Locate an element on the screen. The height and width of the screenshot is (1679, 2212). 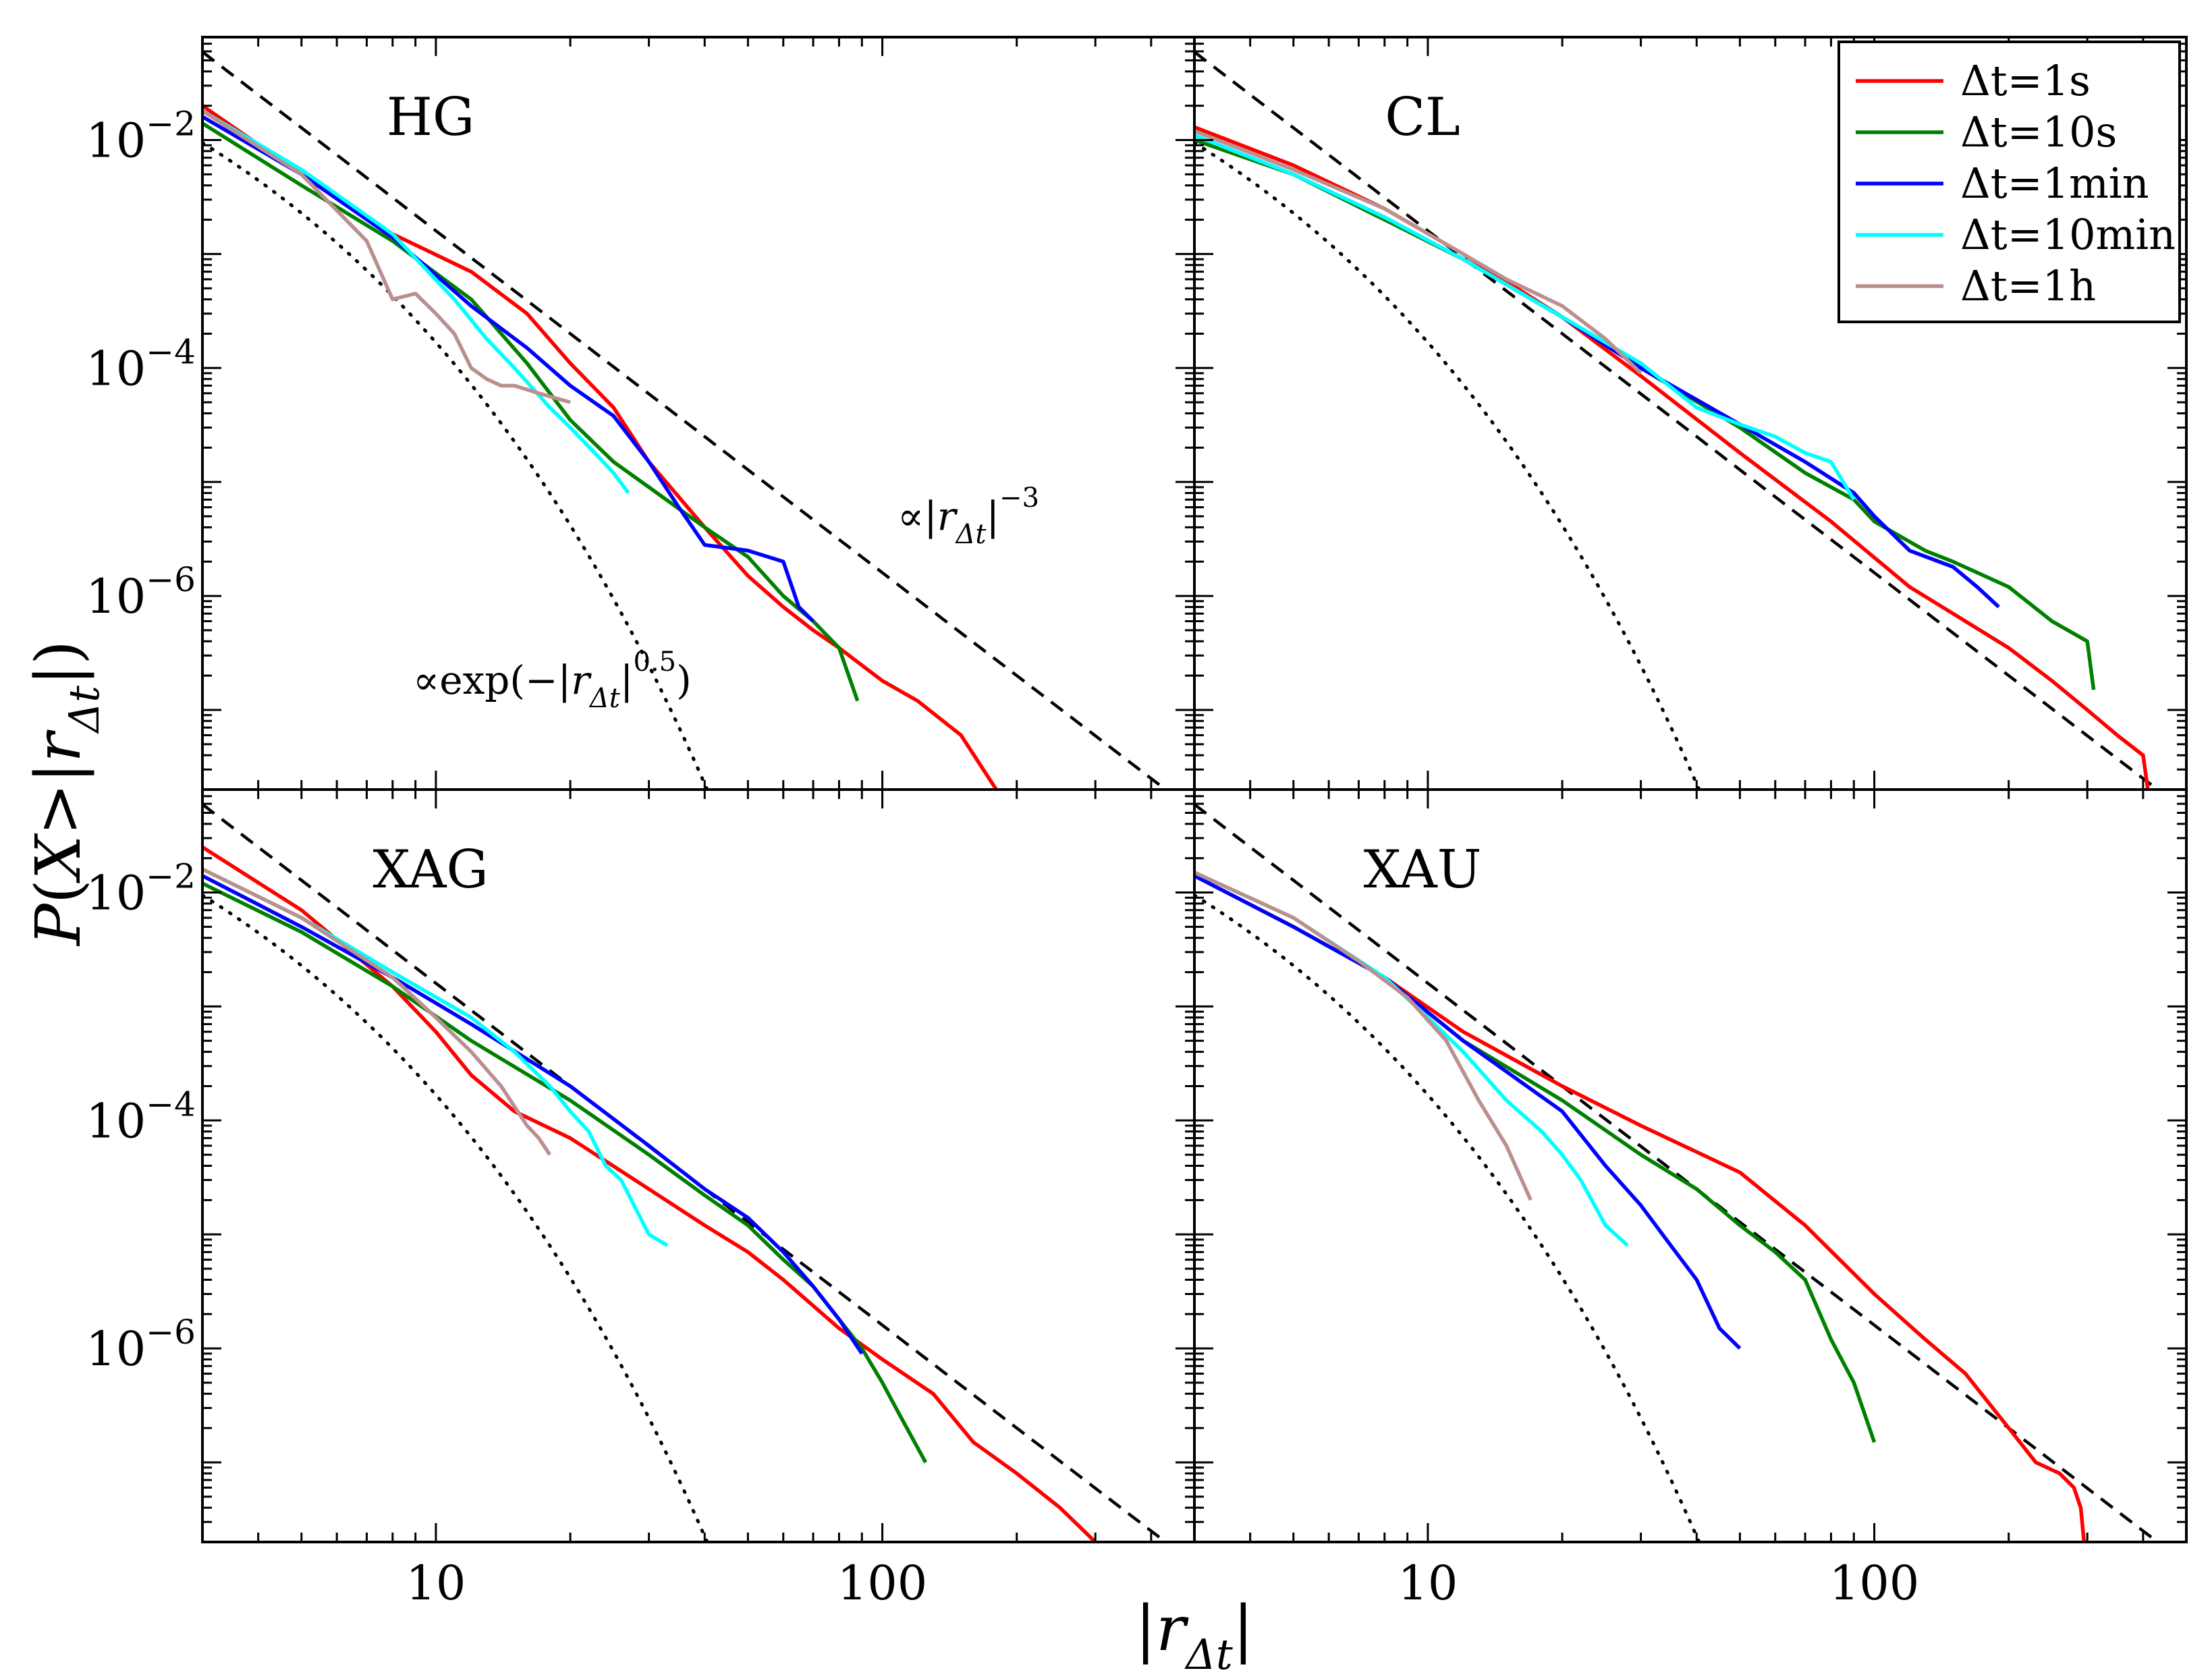
panel-title: XAU is located at coordinates (1423, 869).